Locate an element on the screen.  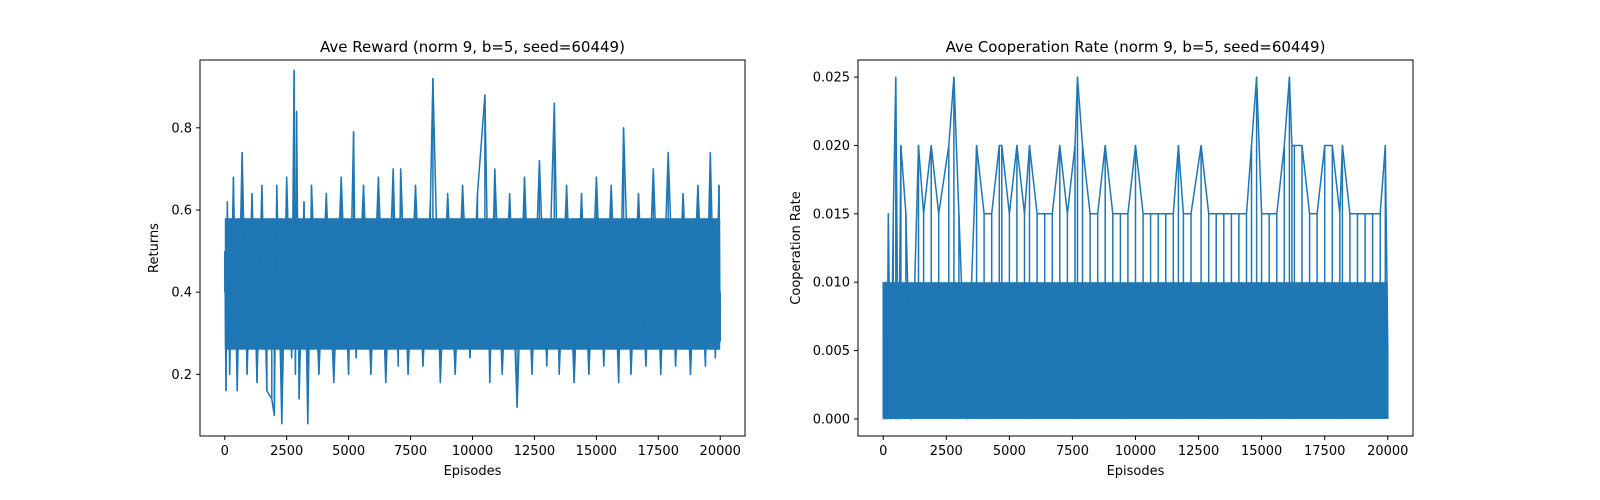
reward-x-ticks: 0 2500 5000 7500 10000 12500 15000 17500 20000 is located at coordinates (481, 447).